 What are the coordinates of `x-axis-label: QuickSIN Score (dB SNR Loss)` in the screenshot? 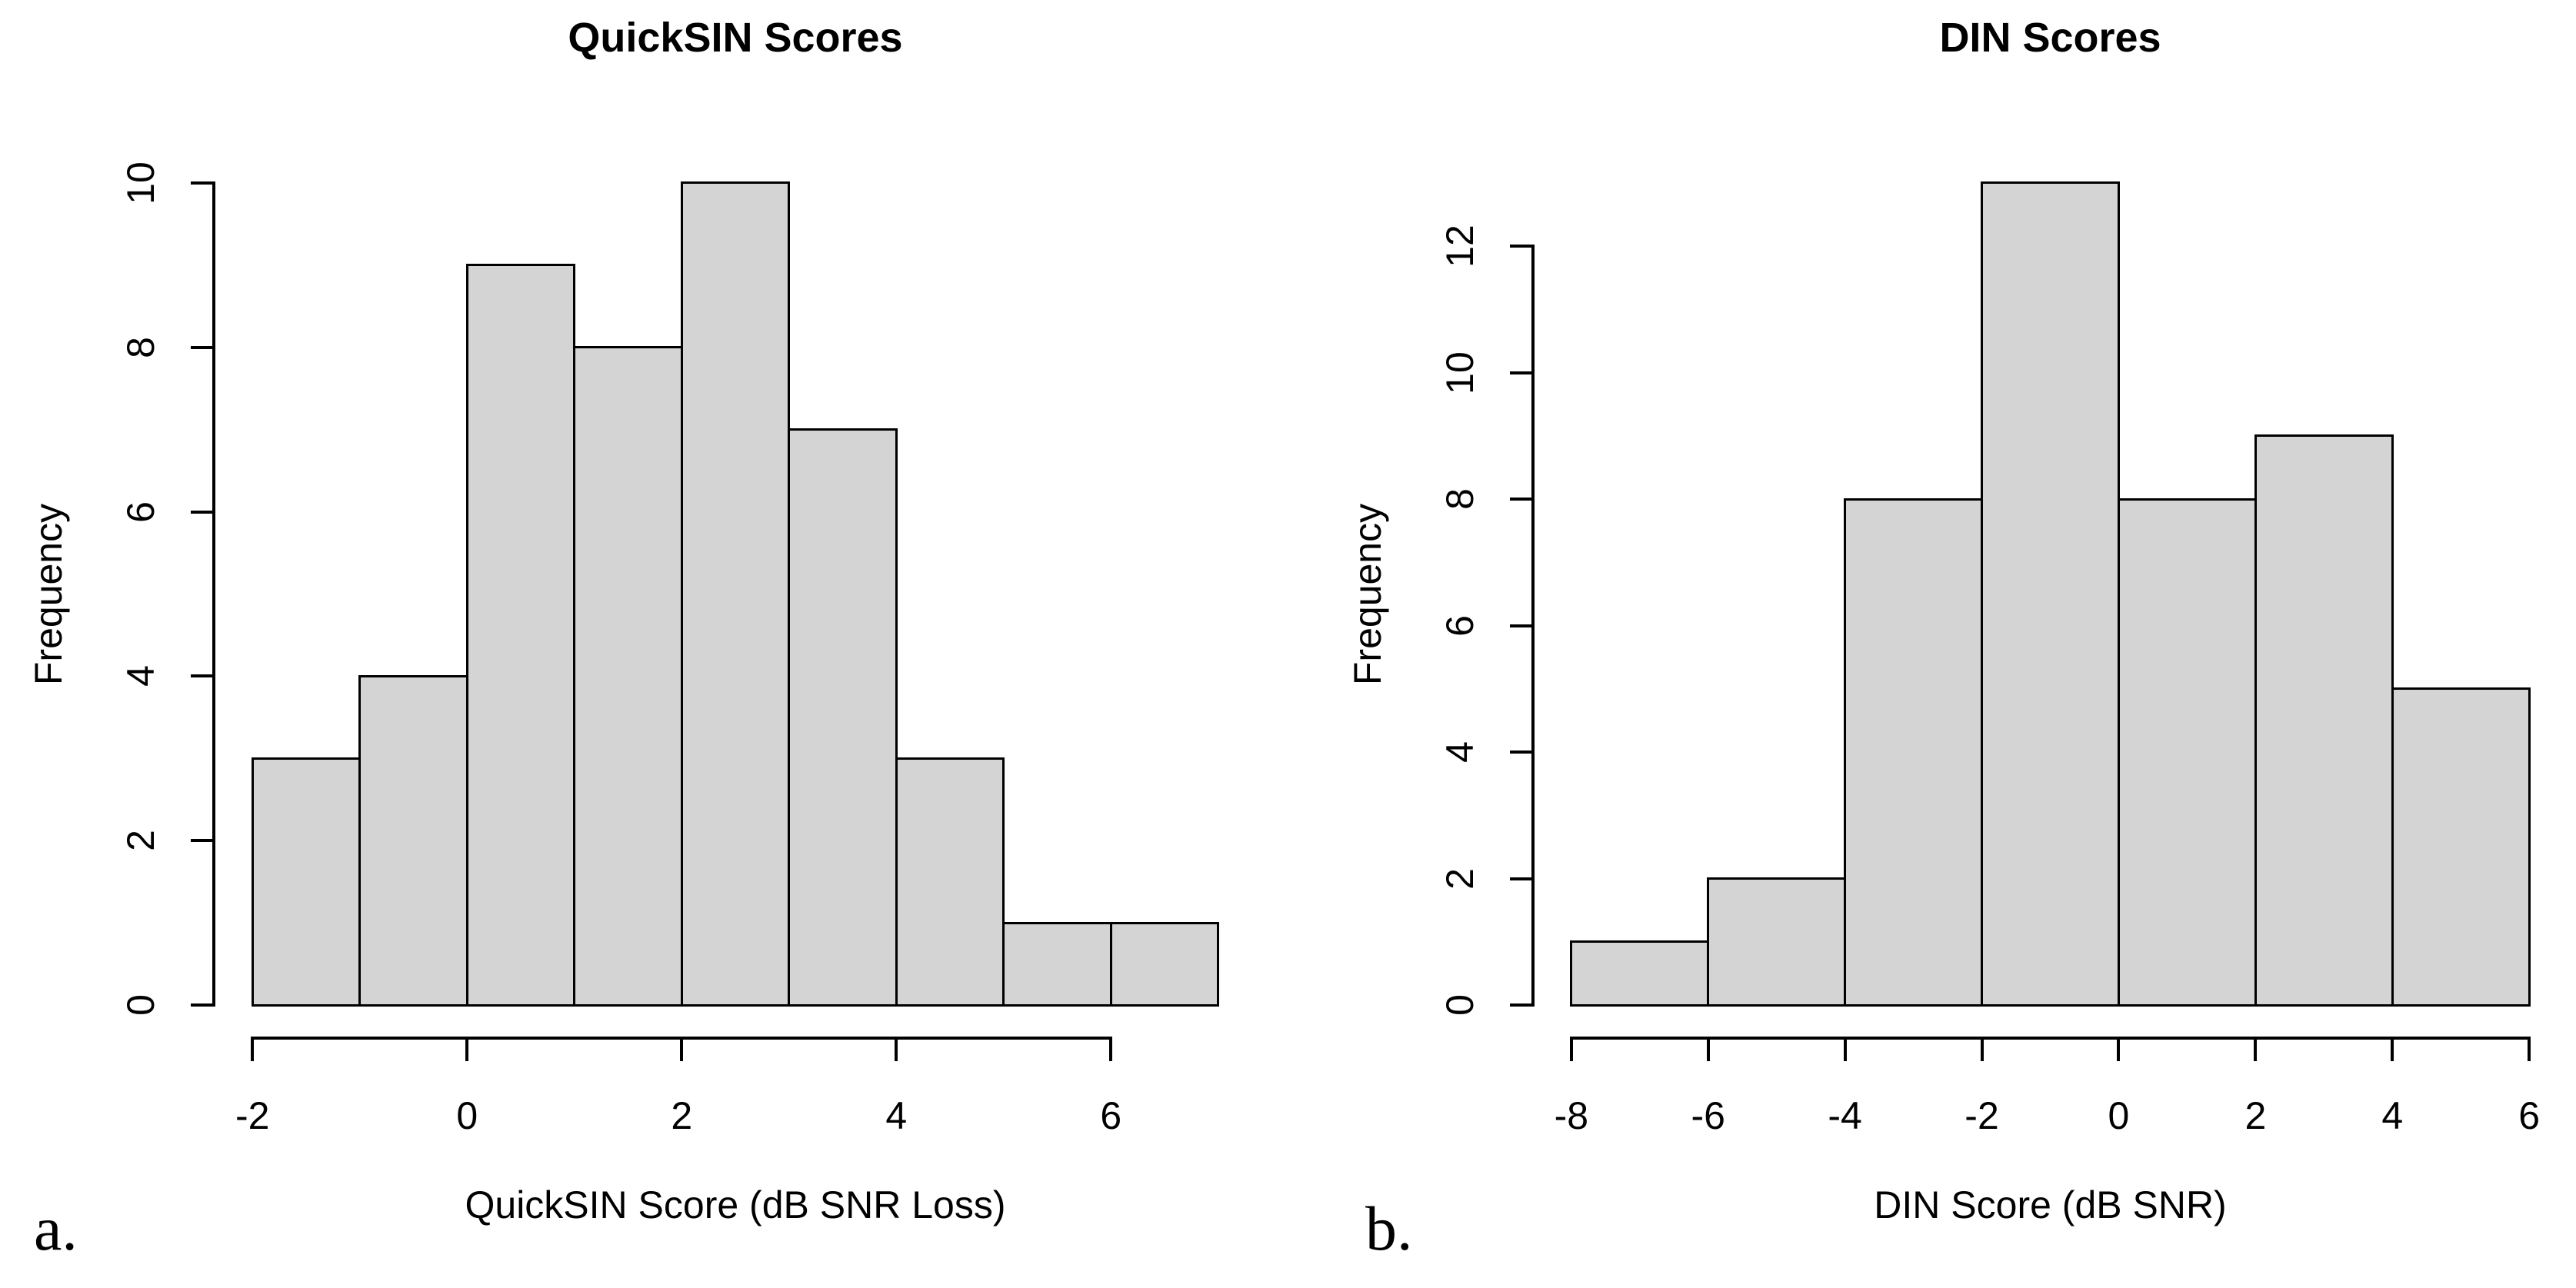 It's located at (735, 1204).